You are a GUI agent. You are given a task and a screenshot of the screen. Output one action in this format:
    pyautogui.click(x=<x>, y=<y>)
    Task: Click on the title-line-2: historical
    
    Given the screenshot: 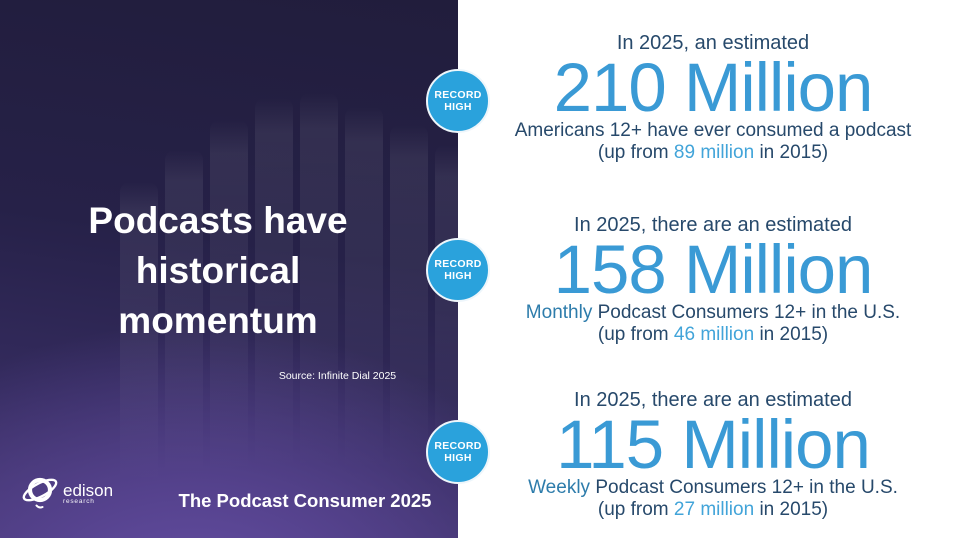 What is the action you would take?
    pyautogui.click(x=218, y=270)
    